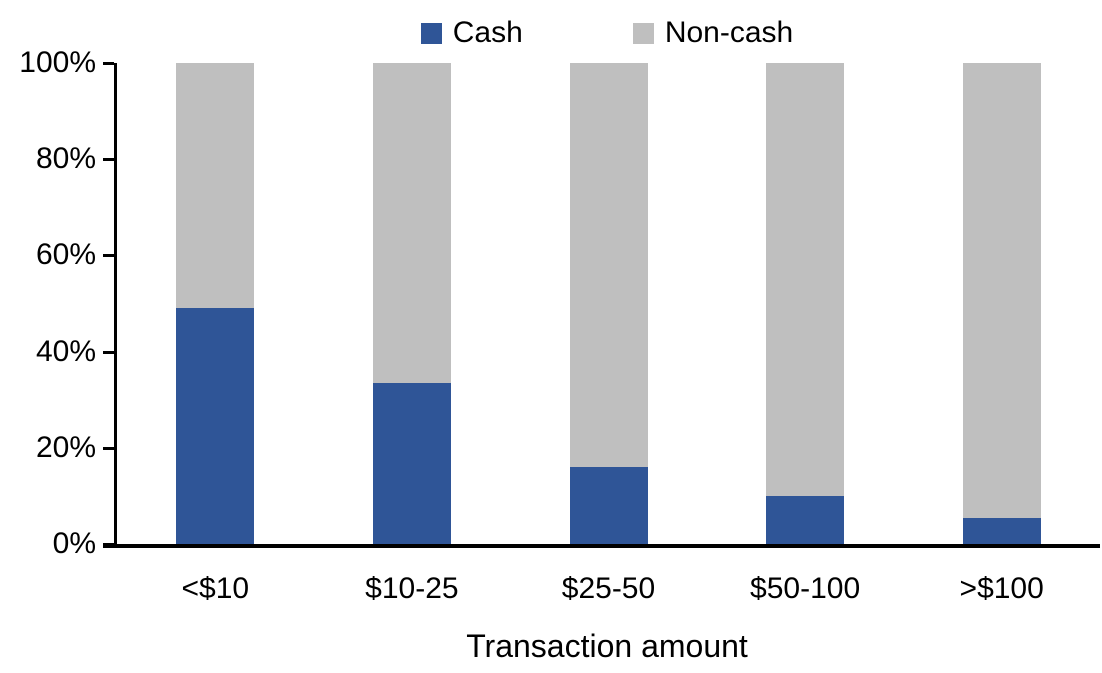 Image resolution: width=1102 pixels, height=673 pixels. I want to click on legend-label-cash: Cash, so click(487, 32).